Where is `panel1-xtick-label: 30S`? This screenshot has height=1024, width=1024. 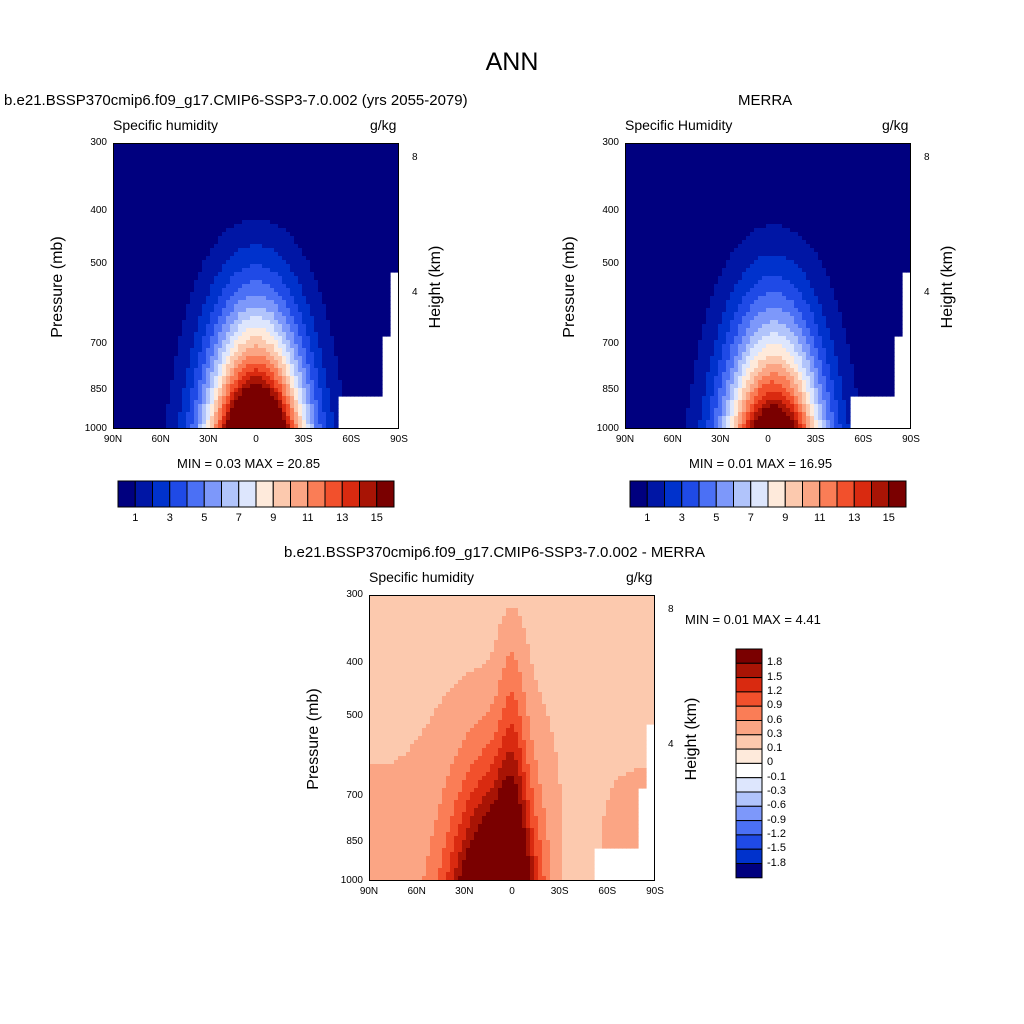 panel1-xtick-label: 30S is located at coordinates (303, 439).